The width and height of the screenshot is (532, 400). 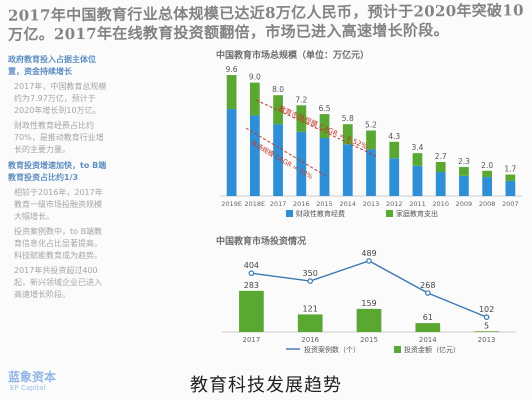 What do you see at coordinates (57, 171) in the screenshot?
I see `left-section-2-title: 教育投资增速加快，to B端教育投资占比约1/3` at bounding box center [57, 171].